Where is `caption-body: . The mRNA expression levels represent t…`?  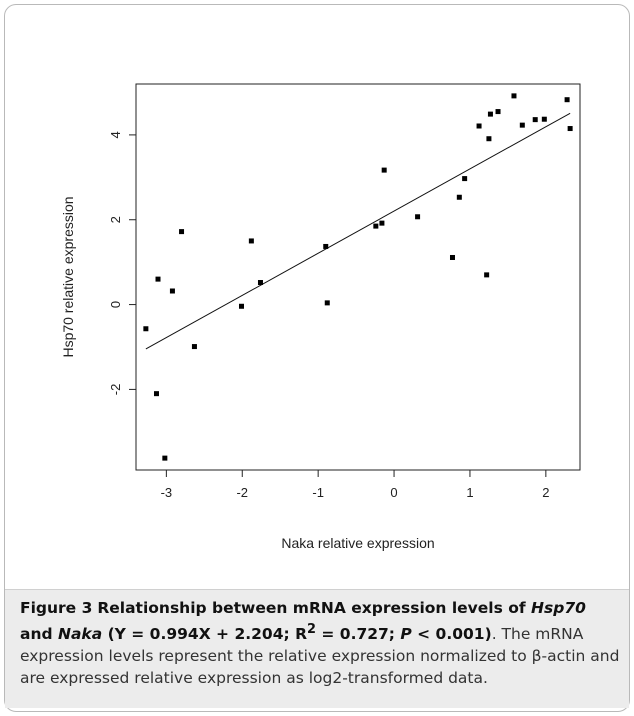
caption-body: . The mRNA expression levels represent t… is located at coordinates (320, 656).